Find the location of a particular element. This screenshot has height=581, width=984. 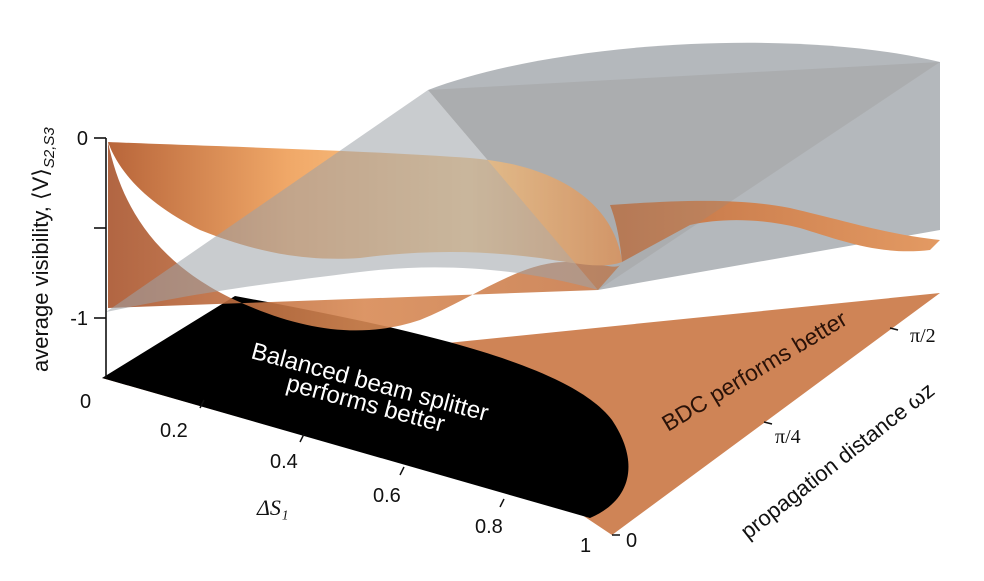

z-axis-label: average visibility, ⟨V⟩S2,S3 is located at coordinates (43, 249).